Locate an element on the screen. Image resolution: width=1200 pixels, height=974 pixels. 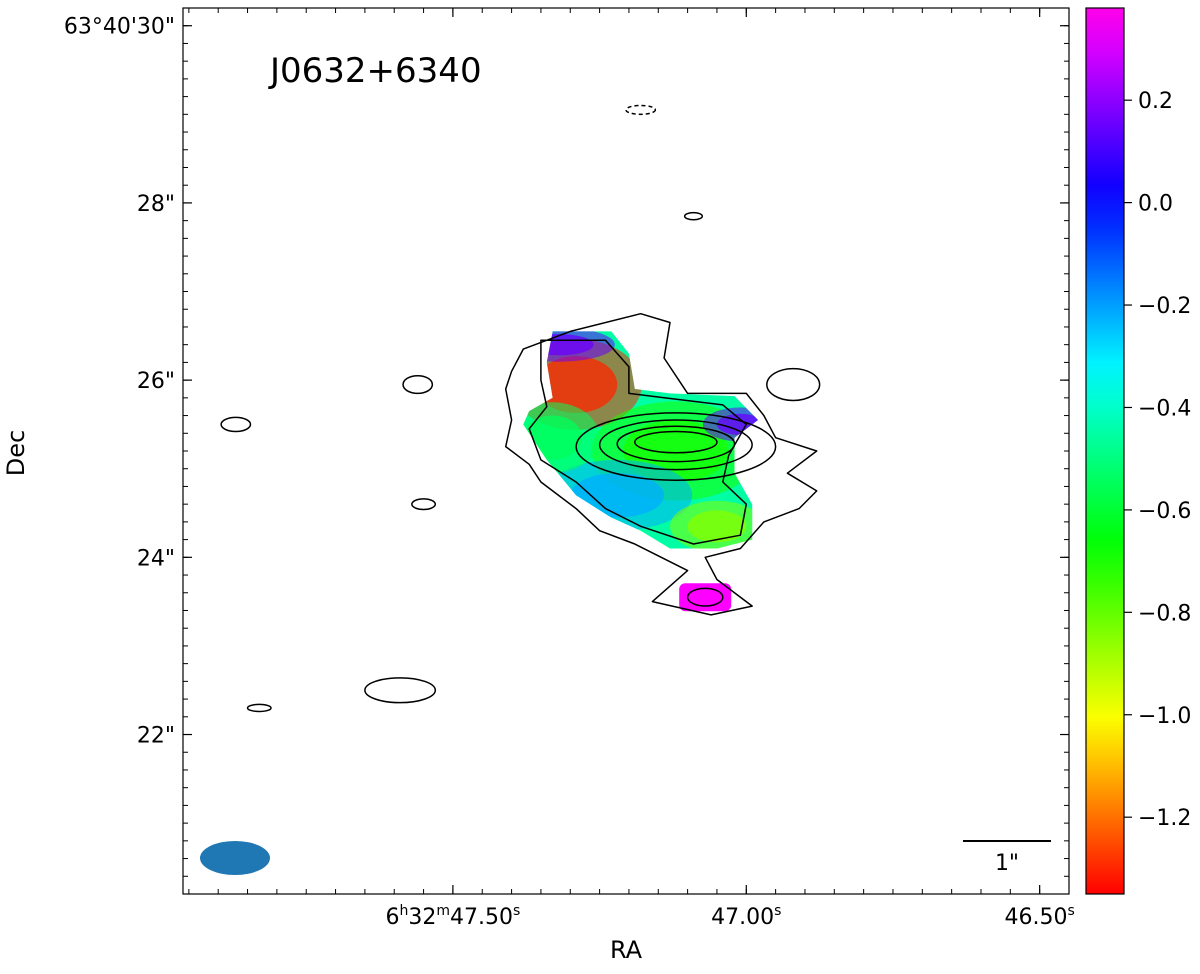
contour-compact is located at coordinates (705, 597).